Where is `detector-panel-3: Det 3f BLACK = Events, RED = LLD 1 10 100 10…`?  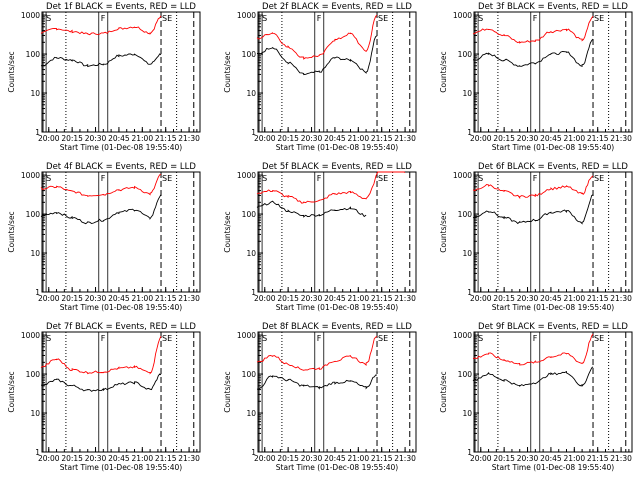 detector-panel-3: Det 3f BLACK = Events, RED = LLD 1 10 100 10… is located at coordinates (536, 77).